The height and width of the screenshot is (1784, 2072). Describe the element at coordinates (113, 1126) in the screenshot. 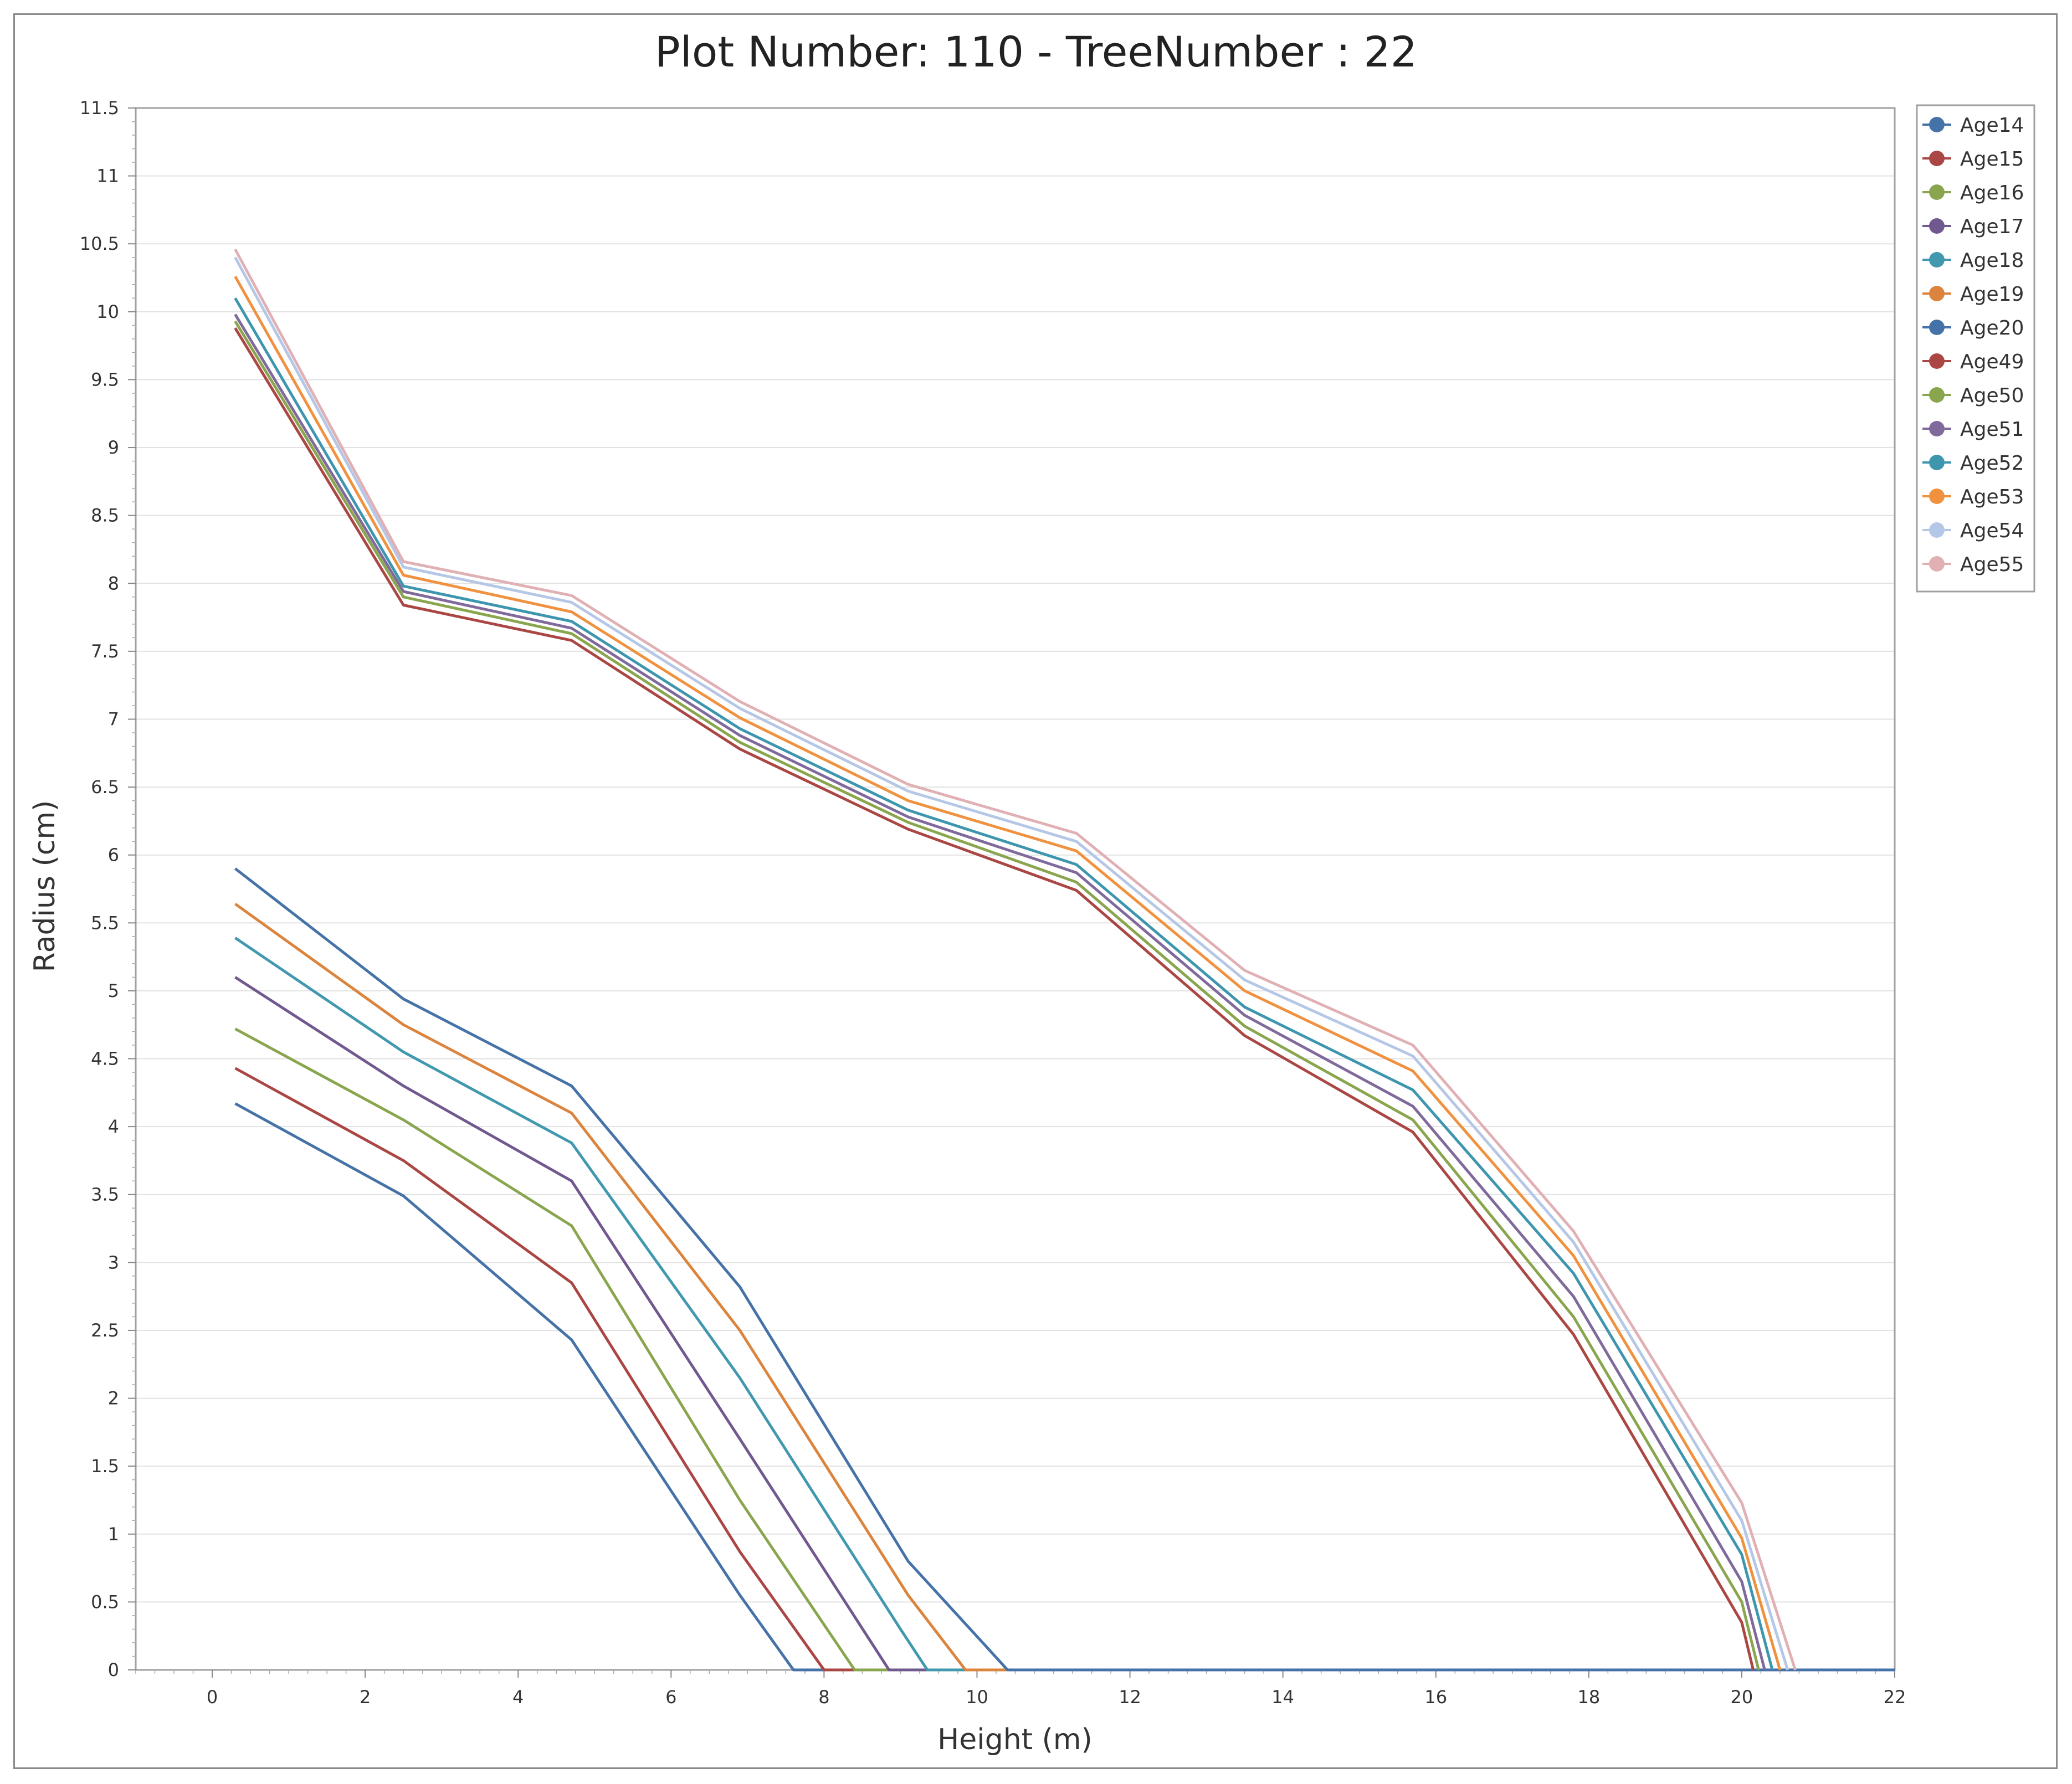

I see `y-tick-label: 4` at that location.